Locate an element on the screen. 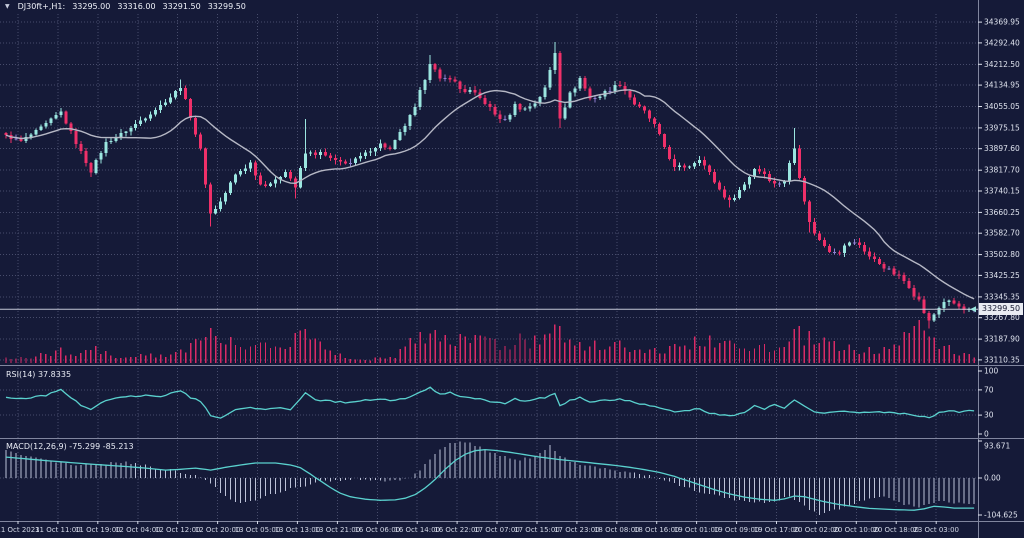  svg-text: 33897.60 is located at coordinates (1002, 148).